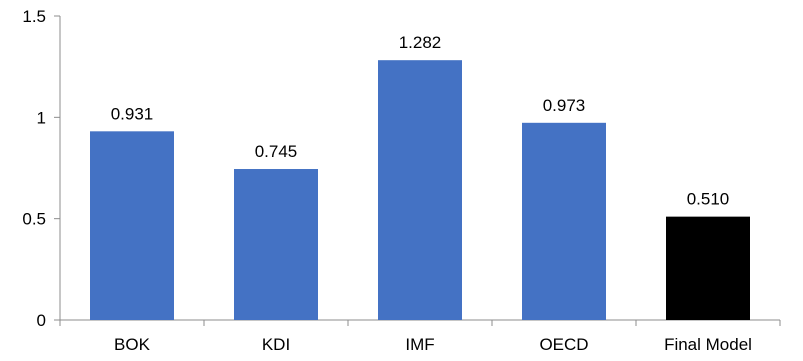 This screenshot has width=803, height=361. What do you see at coordinates (41, 117) in the screenshot?
I see `y-tick-label: 1` at bounding box center [41, 117].